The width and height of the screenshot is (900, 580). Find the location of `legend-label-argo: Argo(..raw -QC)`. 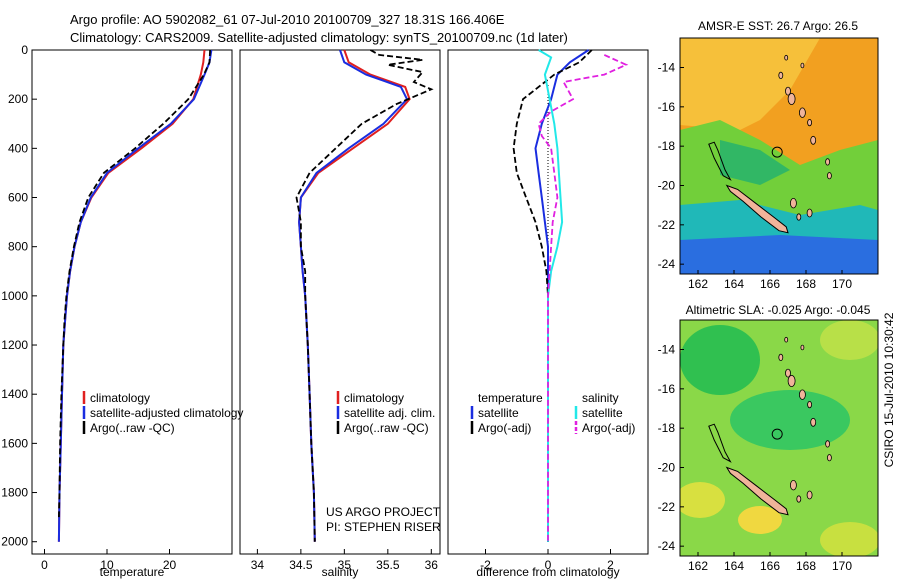

legend-label-argo: Argo(..raw -QC) is located at coordinates (132, 428).